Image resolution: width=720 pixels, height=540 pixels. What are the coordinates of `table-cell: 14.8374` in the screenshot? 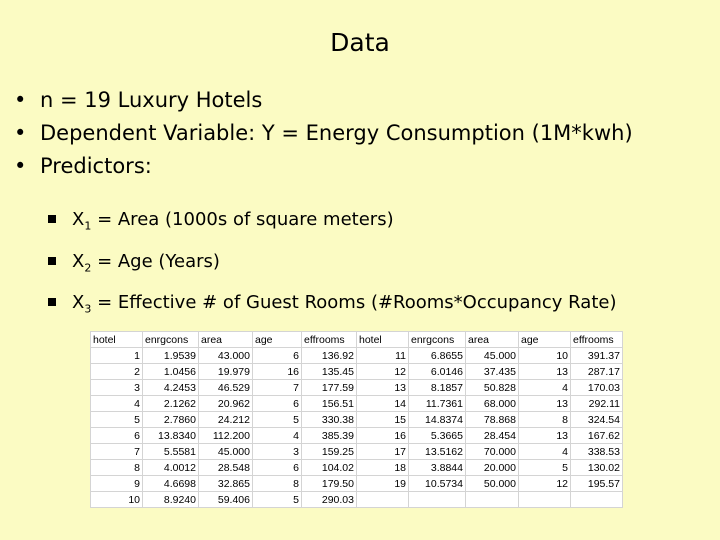 It's located at (437, 419).